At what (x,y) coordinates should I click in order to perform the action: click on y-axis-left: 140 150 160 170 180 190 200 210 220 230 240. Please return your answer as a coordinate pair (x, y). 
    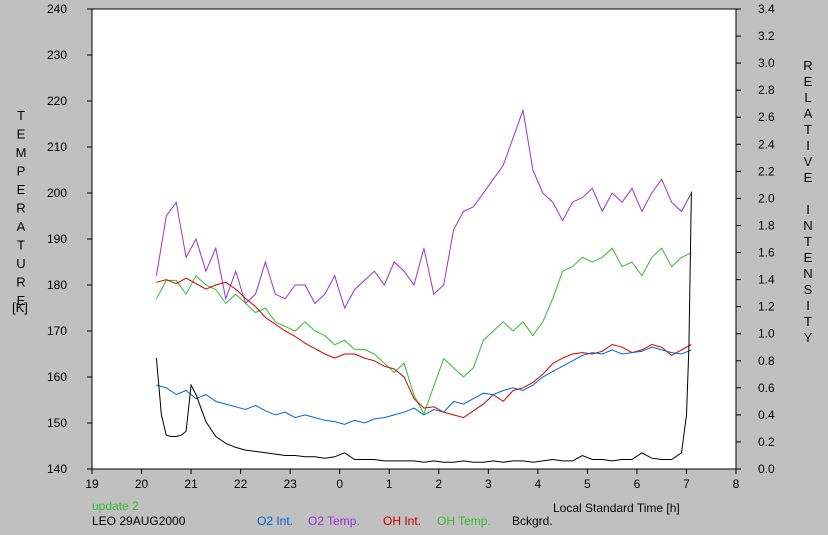
    Looking at the image, I should click on (69, 239).